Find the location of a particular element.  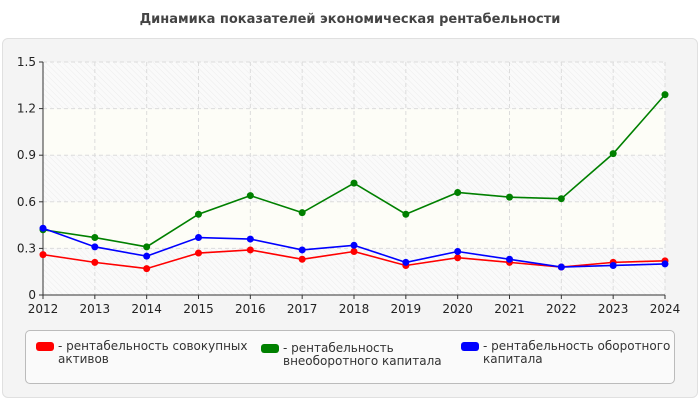

y-tick-label: 0.3 is located at coordinates (26, 248).